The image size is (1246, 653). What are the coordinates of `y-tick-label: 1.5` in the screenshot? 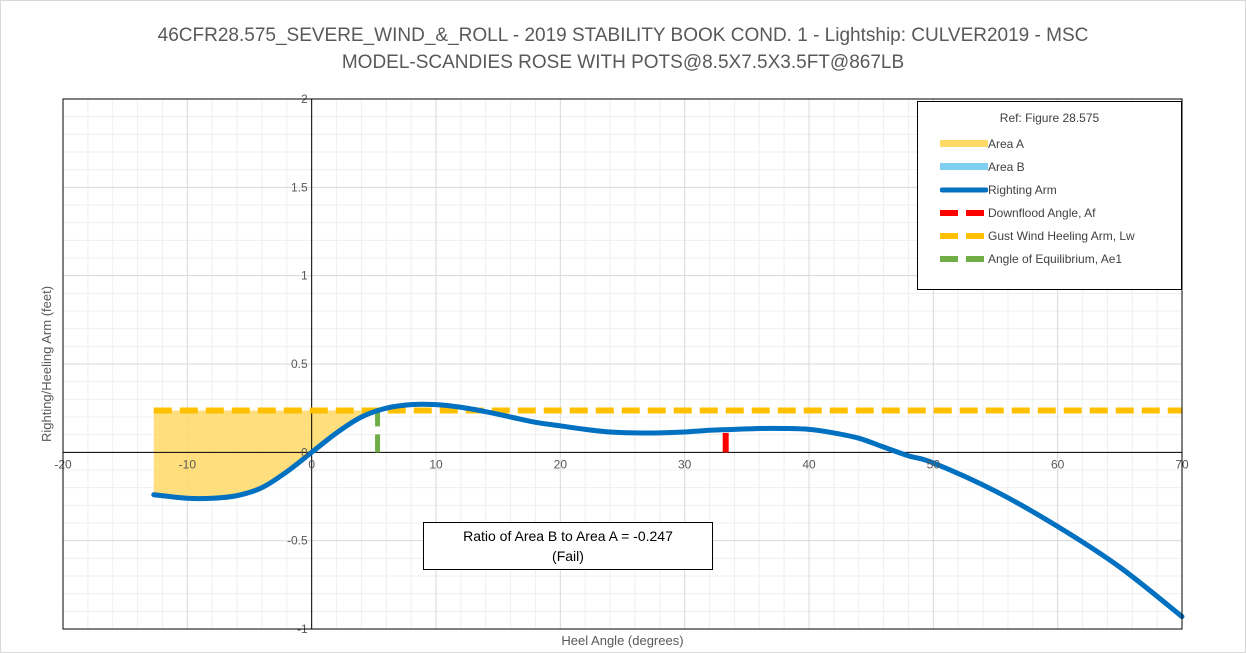 It's located at (299, 187).